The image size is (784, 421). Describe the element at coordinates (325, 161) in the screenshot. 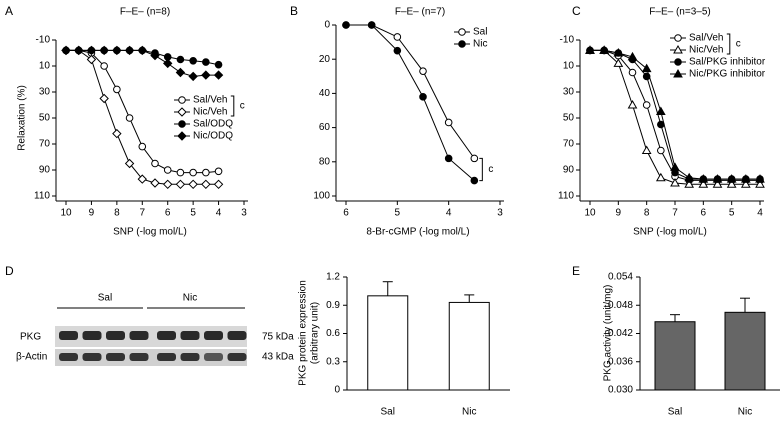

I see `y-tick-label: 80` at that location.